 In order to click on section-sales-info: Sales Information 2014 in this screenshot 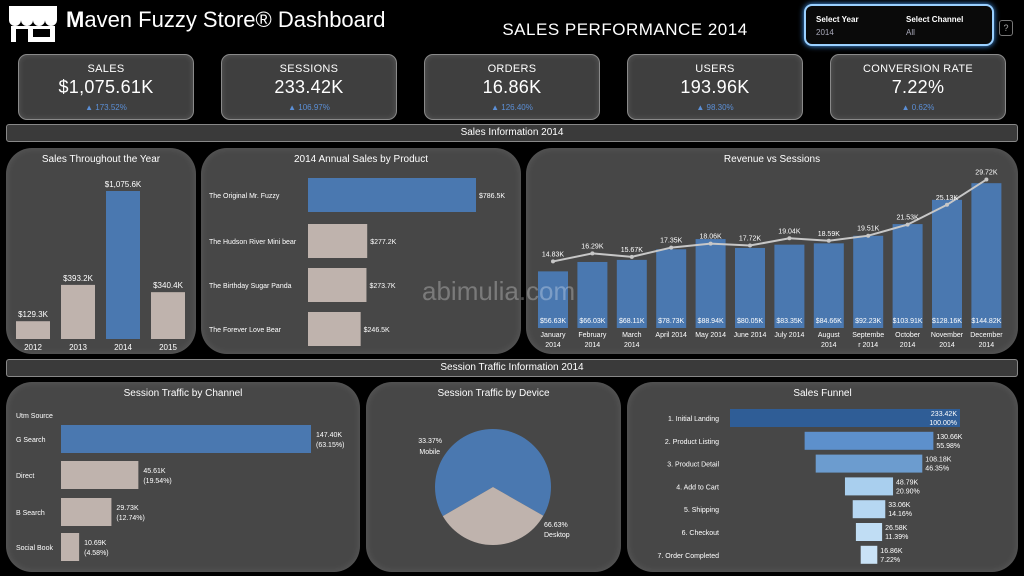, I will do `click(512, 133)`.